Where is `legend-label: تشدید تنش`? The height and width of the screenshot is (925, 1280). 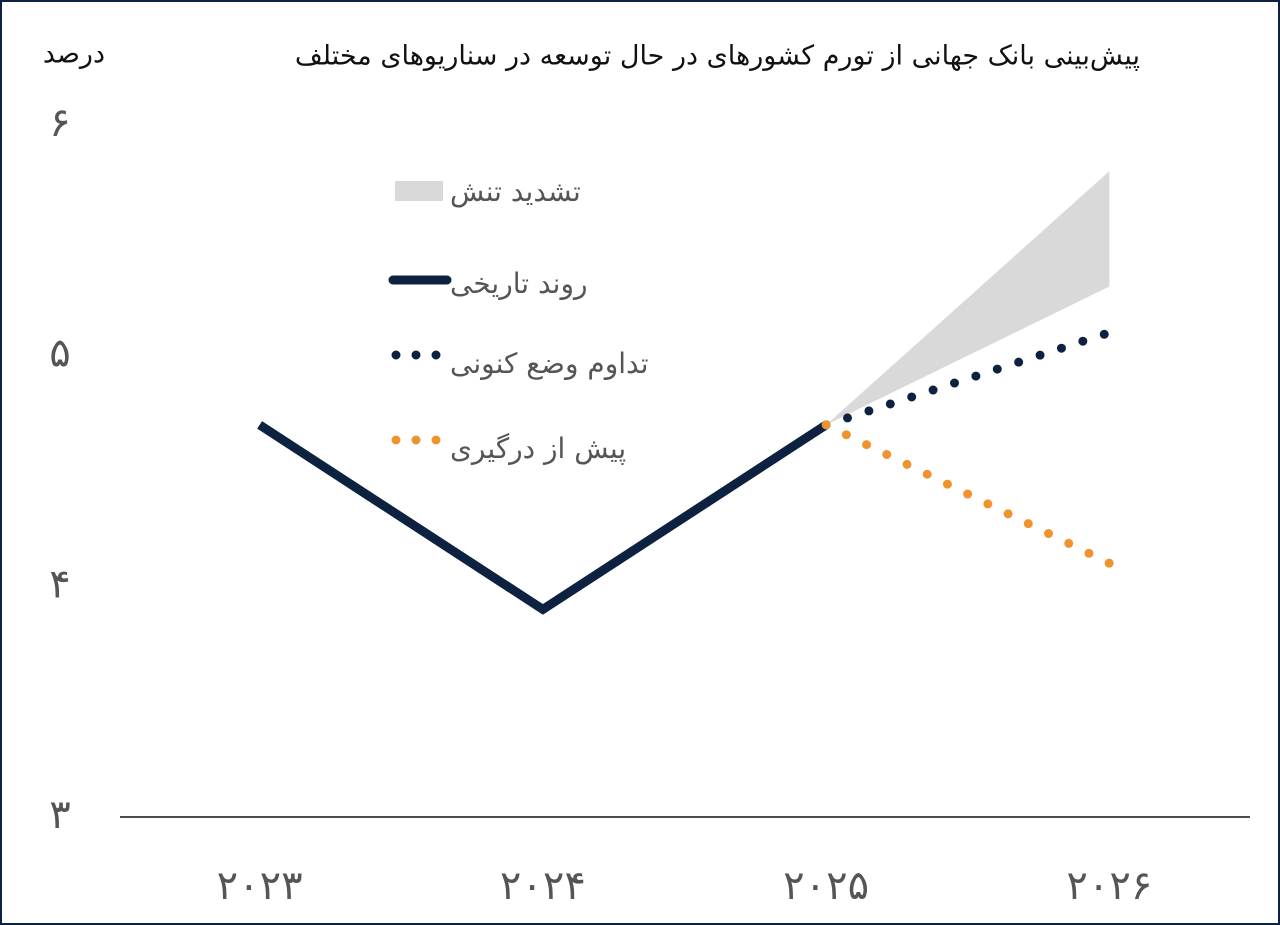 legend-label: تشدید تنش is located at coordinates (515, 191).